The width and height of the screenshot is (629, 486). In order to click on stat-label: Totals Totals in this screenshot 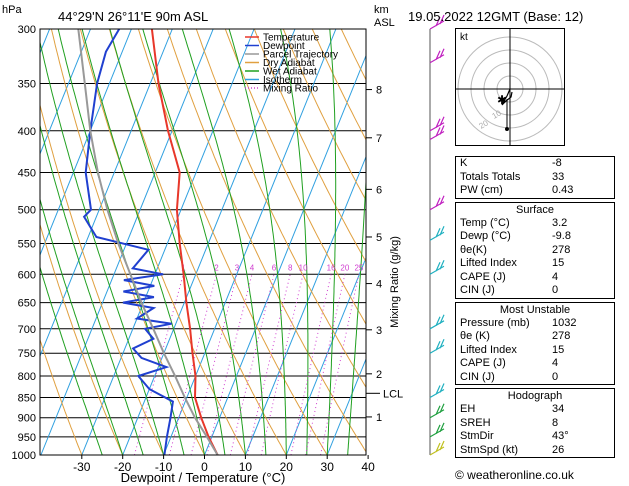, I will do `click(490, 176)`.